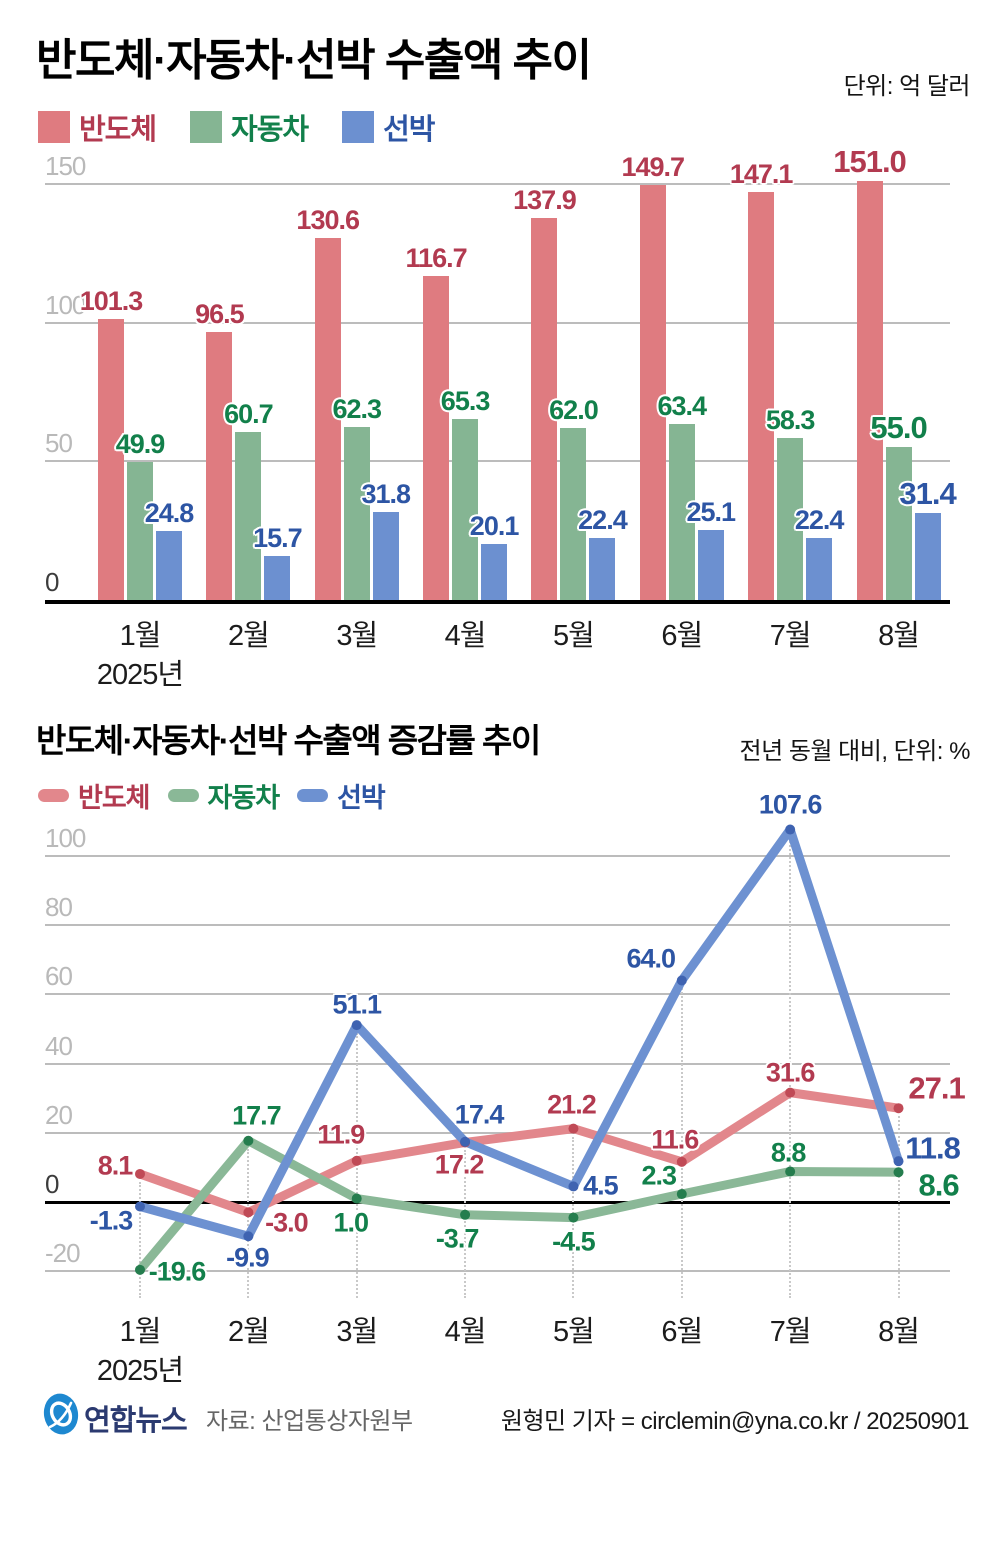 The height and width of the screenshot is (1541, 1005). What do you see at coordinates (115, 1165) in the screenshot?
I see `line-value-label: 8.1` at bounding box center [115, 1165].